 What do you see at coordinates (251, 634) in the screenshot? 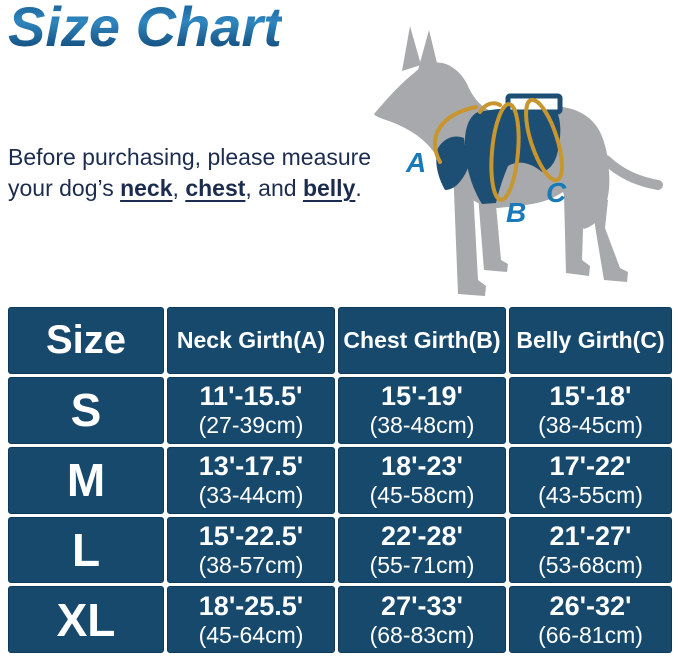
I see `cm-value: (45-64cm)` at bounding box center [251, 634].